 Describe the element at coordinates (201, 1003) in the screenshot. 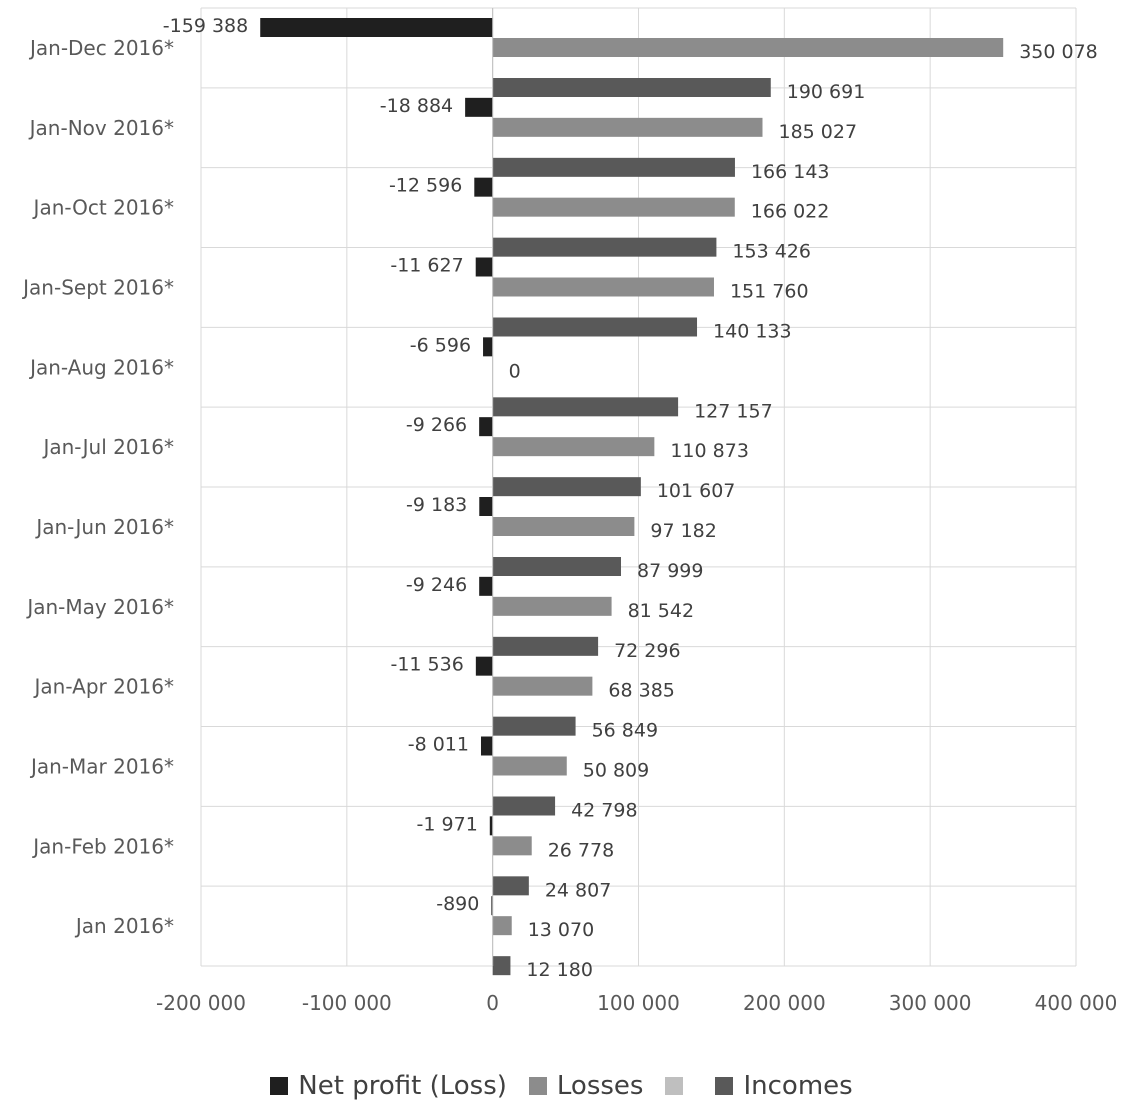

I see `x-tick-label: -200 000` at that location.